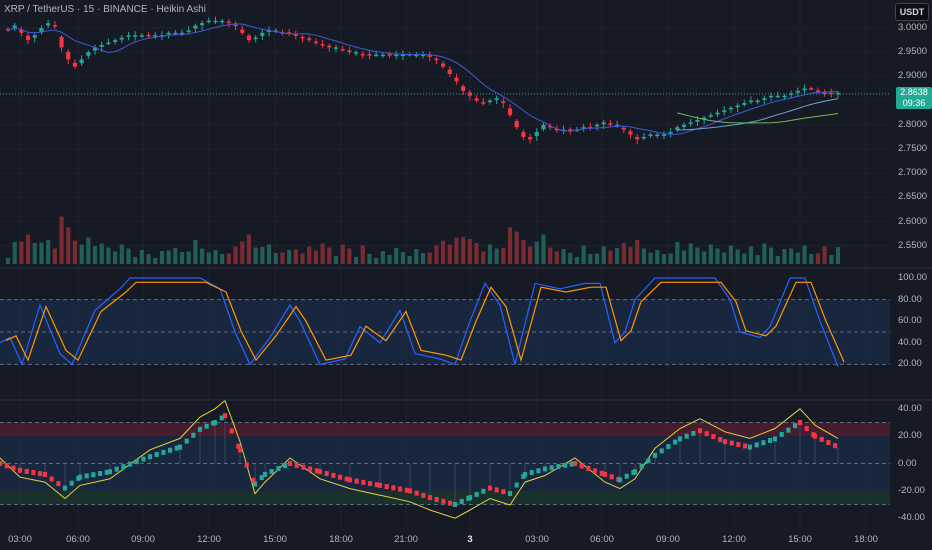 This screenshot has height=550, width=932. What do you see at coordinates (800, 539) in the screenshot?
I see `time-tick: 15:00` at bounding box center [800, 539].